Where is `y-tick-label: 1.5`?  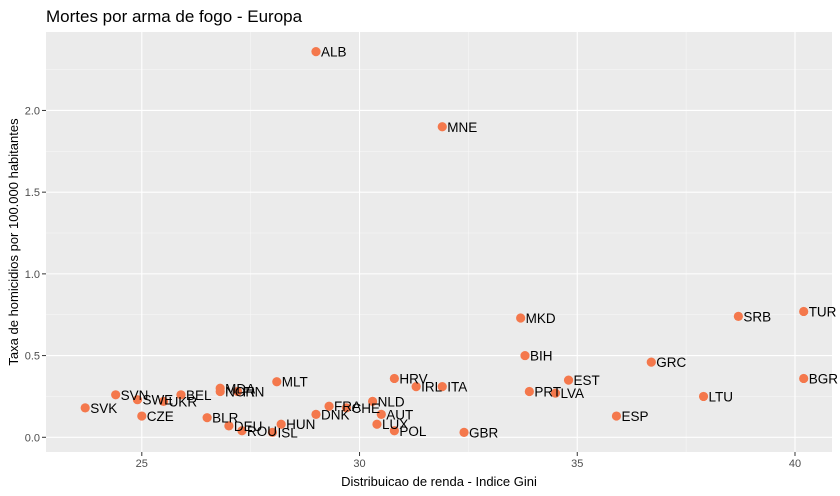 y-tick-label: 1.5 is located at coordinates (32, 193).